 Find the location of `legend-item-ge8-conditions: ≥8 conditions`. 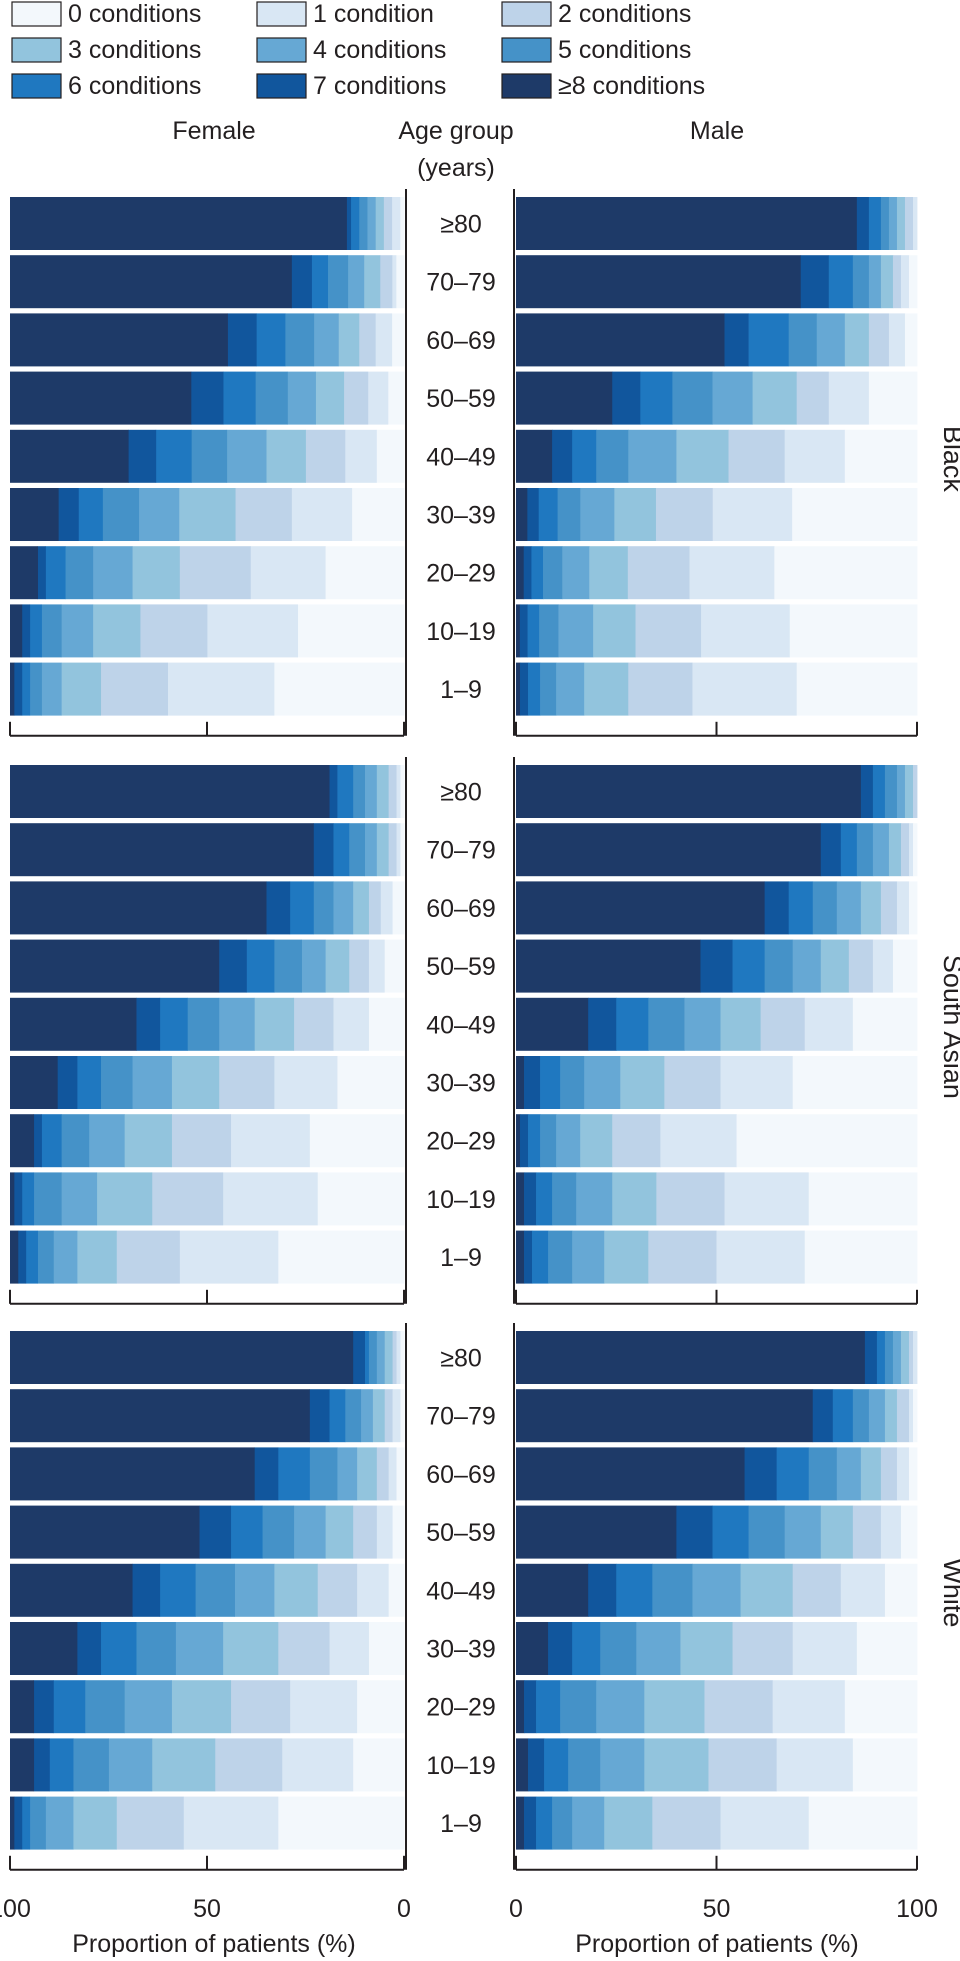

legend-item-ge8-conditions: ≥8 conditions is located at coordinates (603, 86).